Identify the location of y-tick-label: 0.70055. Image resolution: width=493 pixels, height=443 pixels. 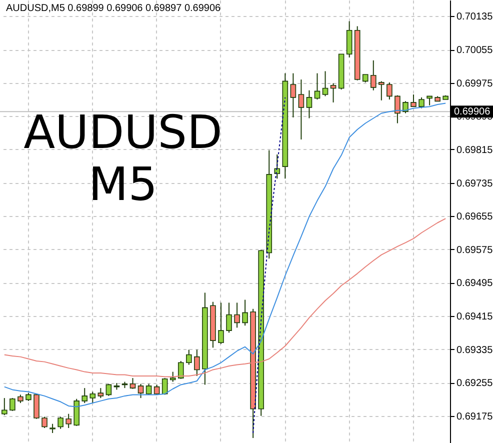
(474, 50).